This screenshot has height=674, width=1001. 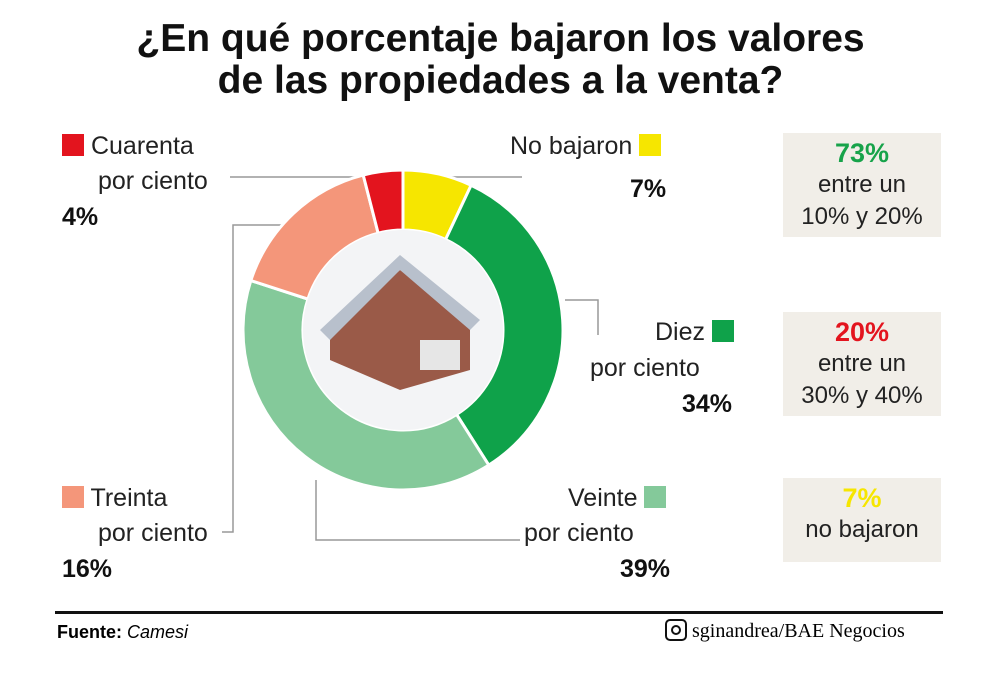 I want to click on legend-swatch-yellow, so click(x=650, y=145).